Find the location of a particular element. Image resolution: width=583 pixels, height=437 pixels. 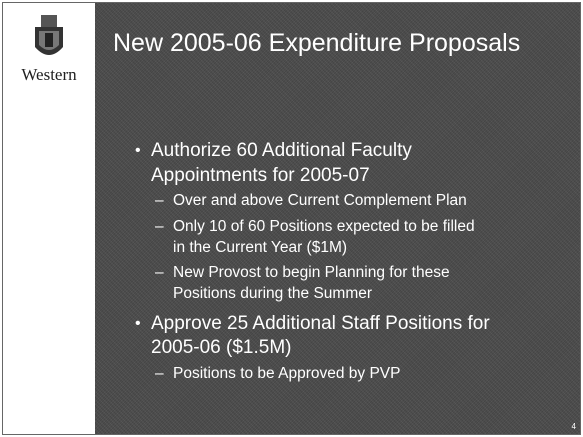

slide-title: New 2005-06 Expenditure Proposals is located at coordinates (317, 43).